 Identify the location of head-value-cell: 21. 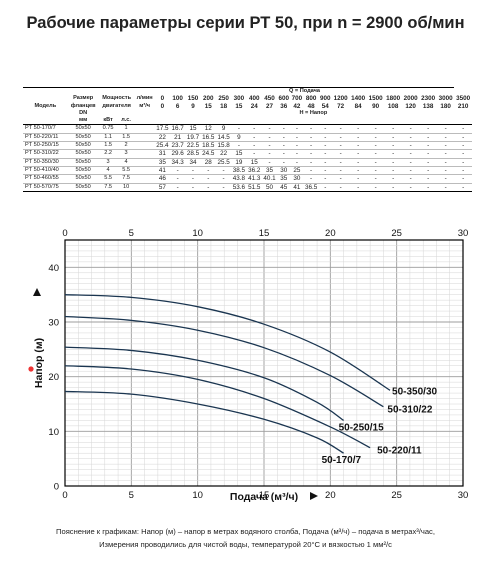
(178, 138).